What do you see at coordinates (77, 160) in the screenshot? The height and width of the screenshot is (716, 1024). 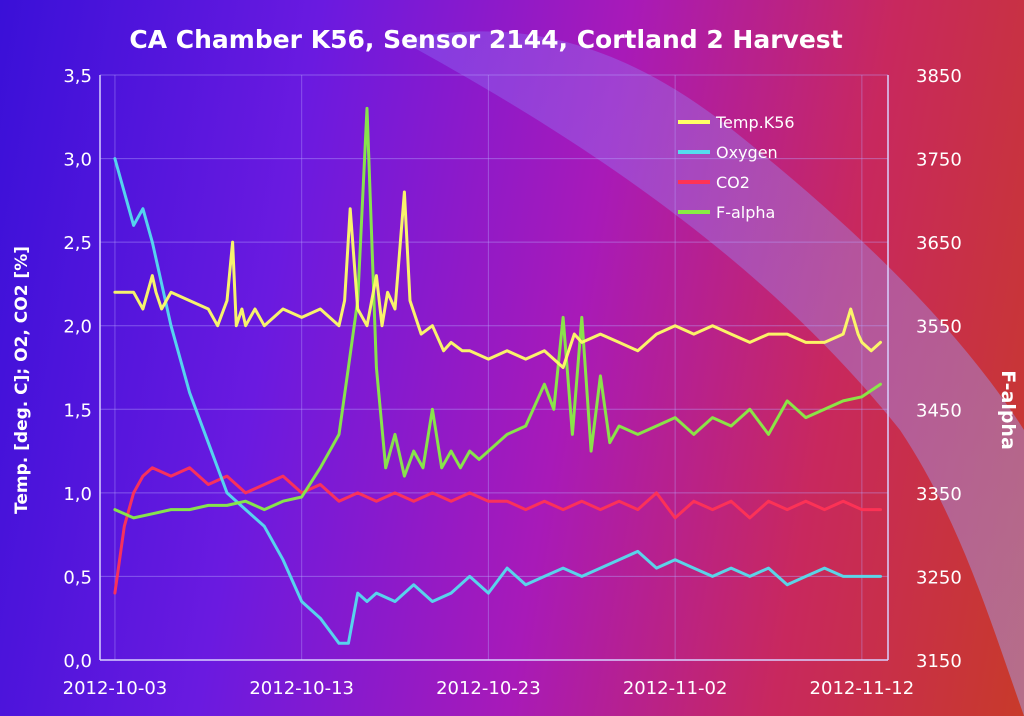 I see `y-tick-label: 3,0` at bounding box center [77, 160].